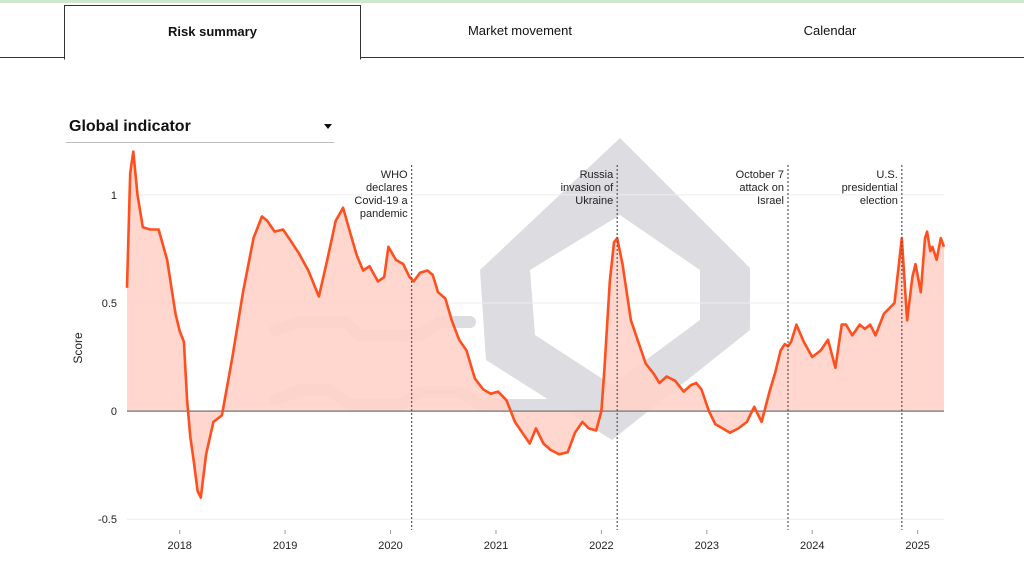 Image resolution: width=1024 pixels, height=576 pixels. I want to click on x-tick-label: 2020, so click(390, 546).